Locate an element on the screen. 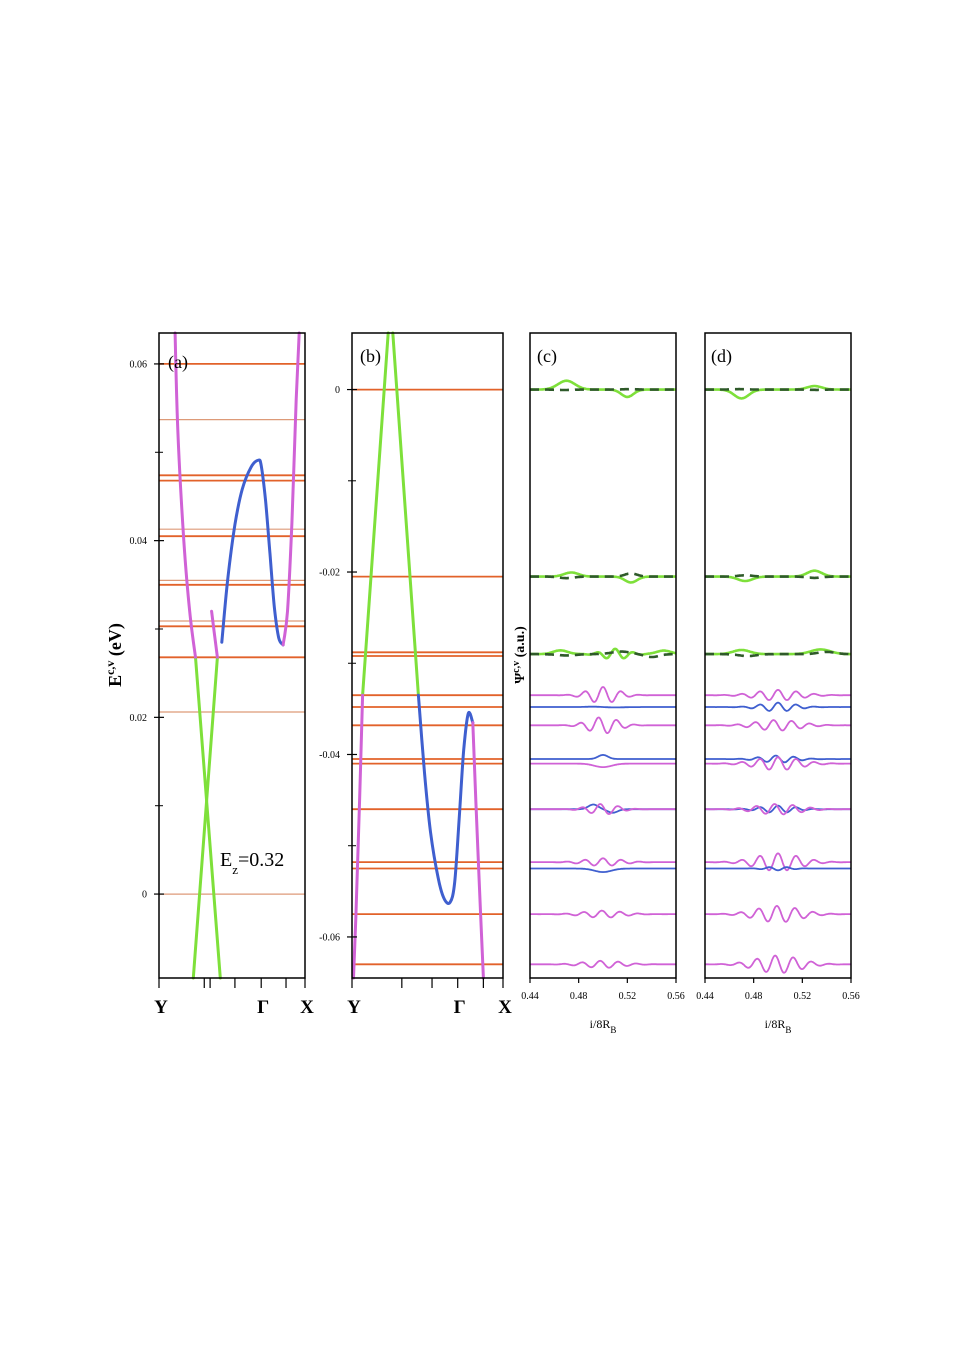 The image size is (969, 1371). k-point-label-5: X is located at coordinates (505, 1007).